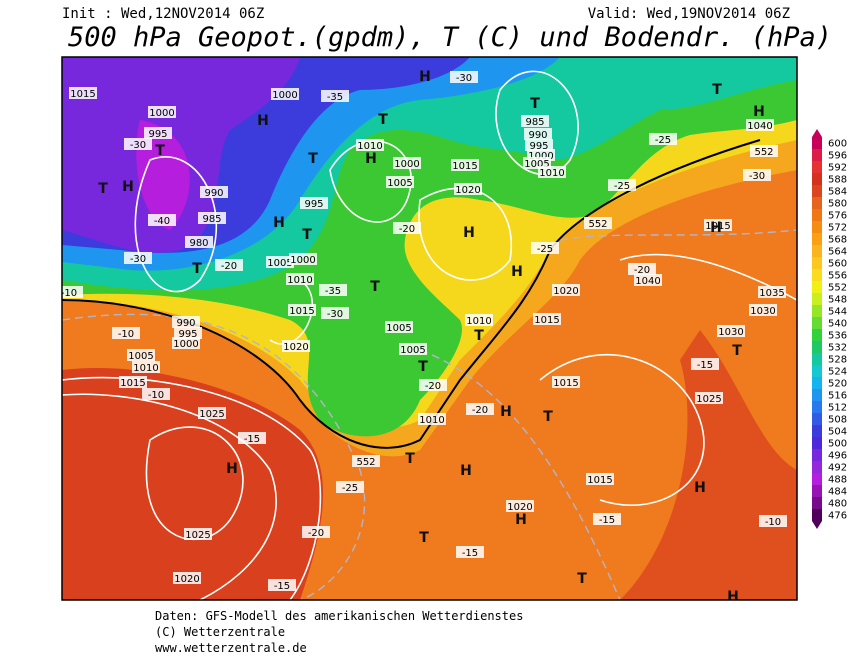 Image resolution: width=850 pixels, height=657 pixels. I want to click on contour-label: -40, so click(162, 221).